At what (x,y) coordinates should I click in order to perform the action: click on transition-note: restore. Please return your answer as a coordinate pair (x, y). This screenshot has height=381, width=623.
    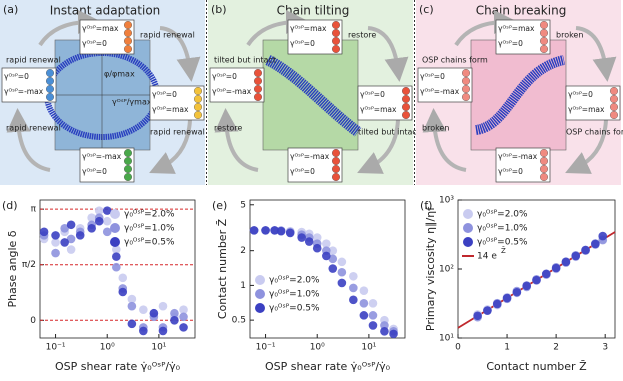
    Looking at the image, I should click on (362, 35).